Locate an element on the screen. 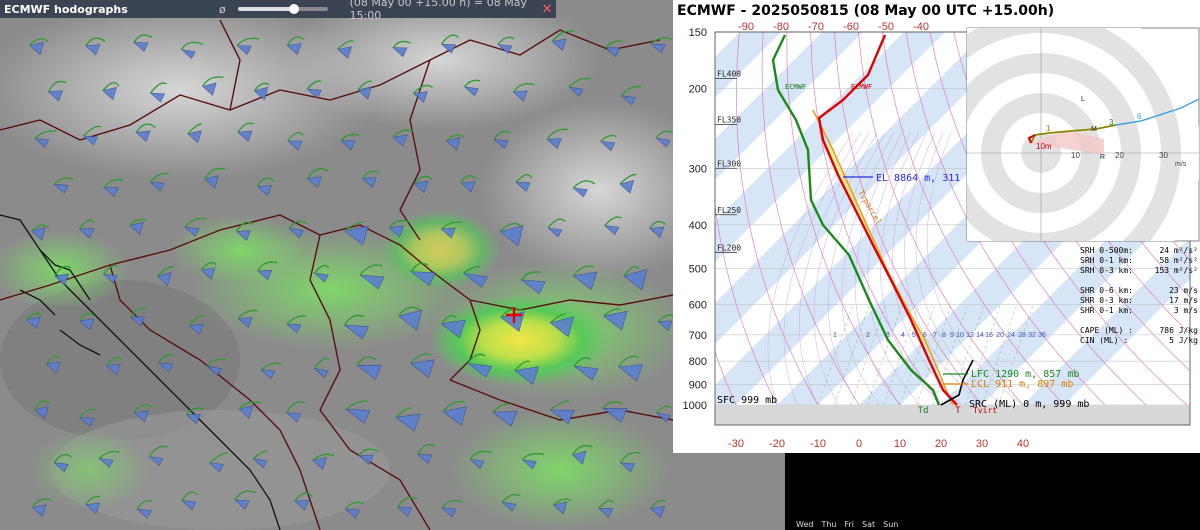 The image size is (1200, 530). dewpoint-model-label: ECMWF is located at coordinates (795, 87).